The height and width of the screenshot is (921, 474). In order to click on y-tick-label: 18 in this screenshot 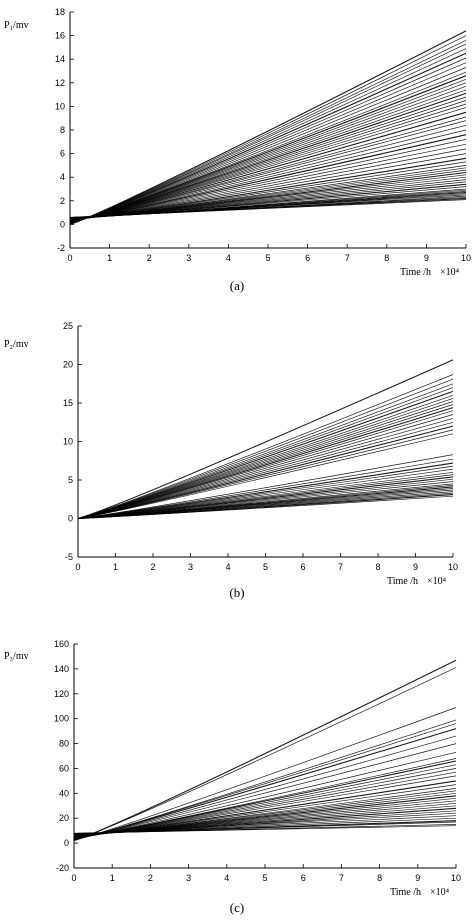, I will do `click(60, 12)`.